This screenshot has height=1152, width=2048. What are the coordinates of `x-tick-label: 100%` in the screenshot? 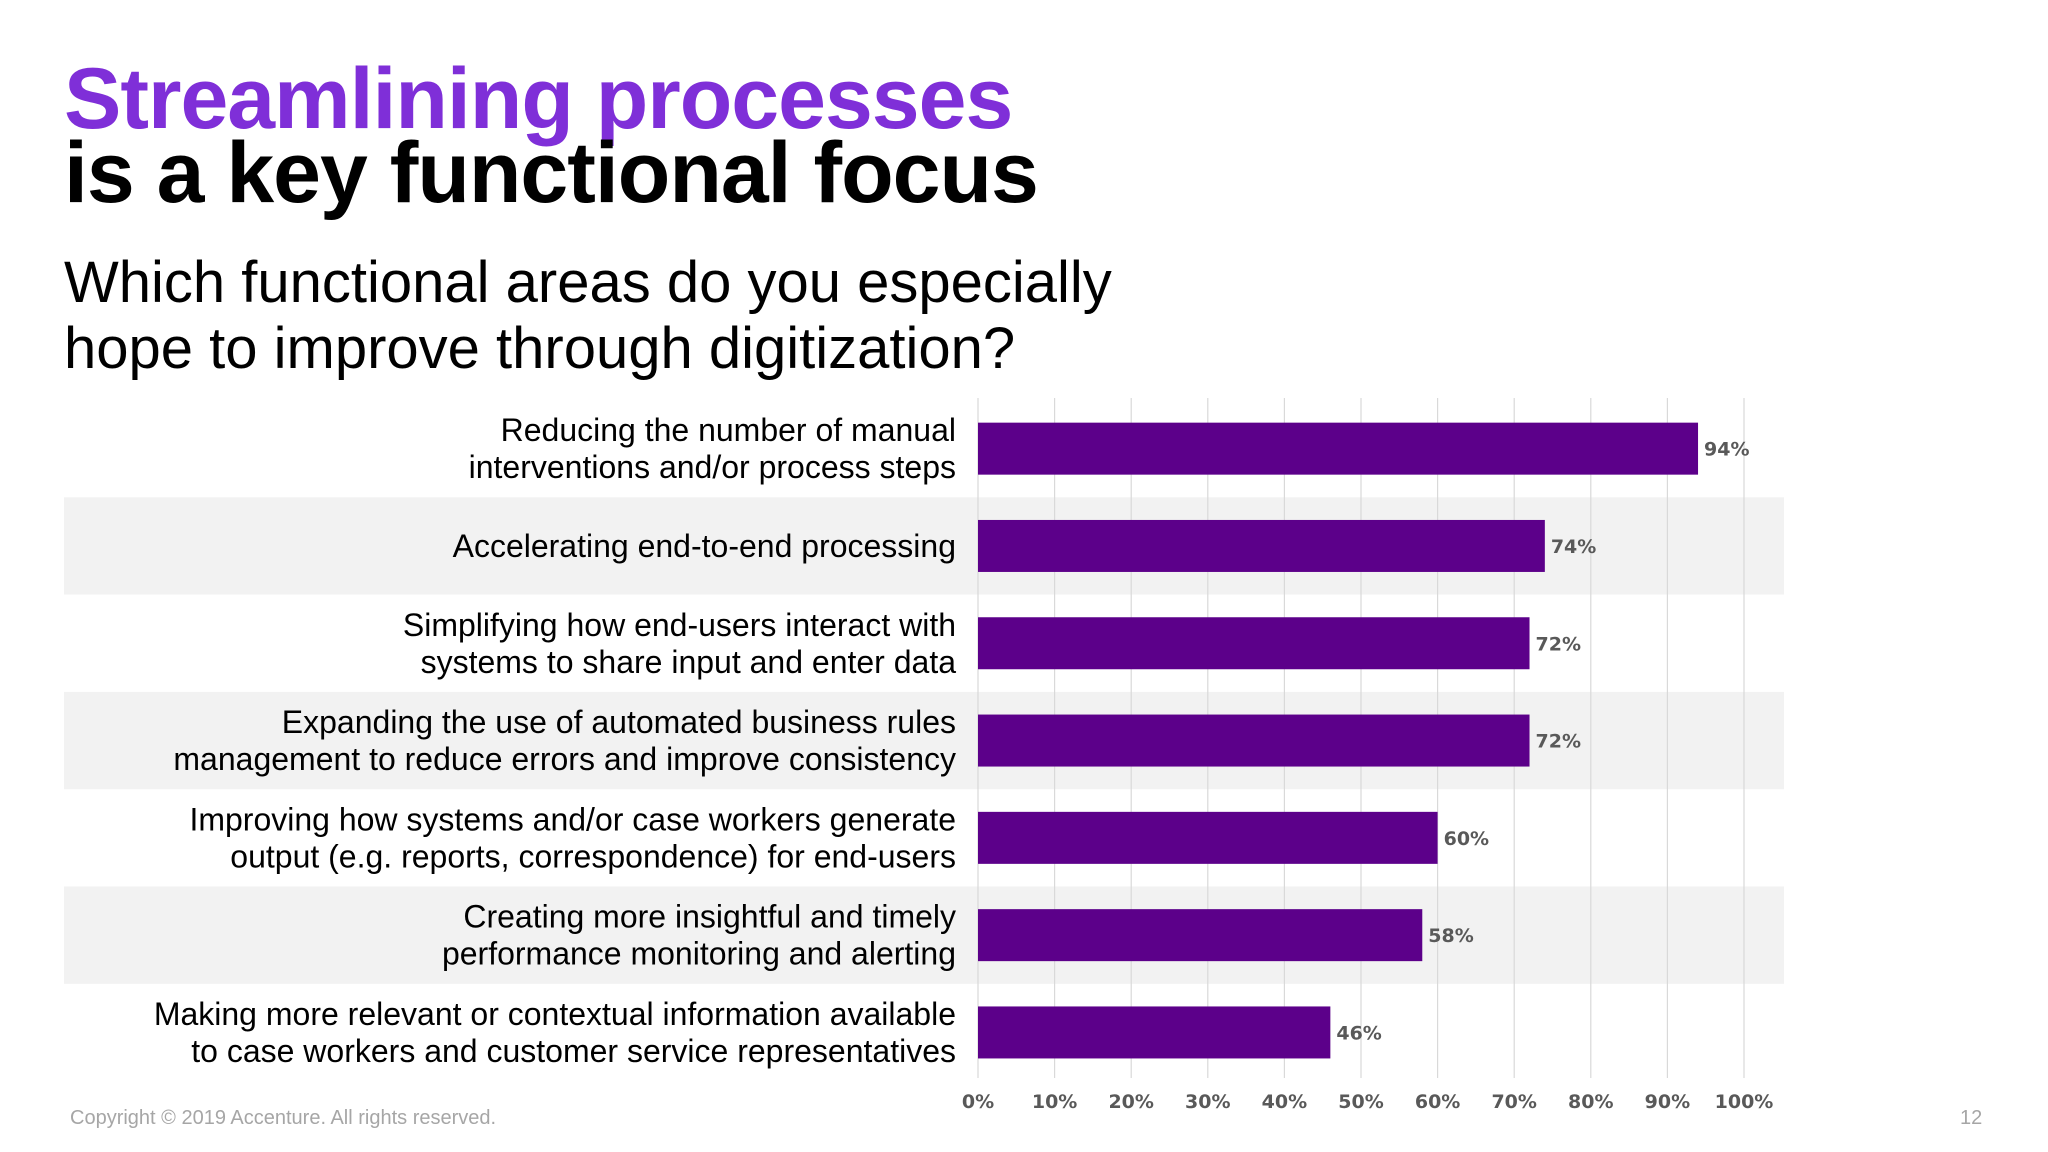 It's located at (1744, 1102).